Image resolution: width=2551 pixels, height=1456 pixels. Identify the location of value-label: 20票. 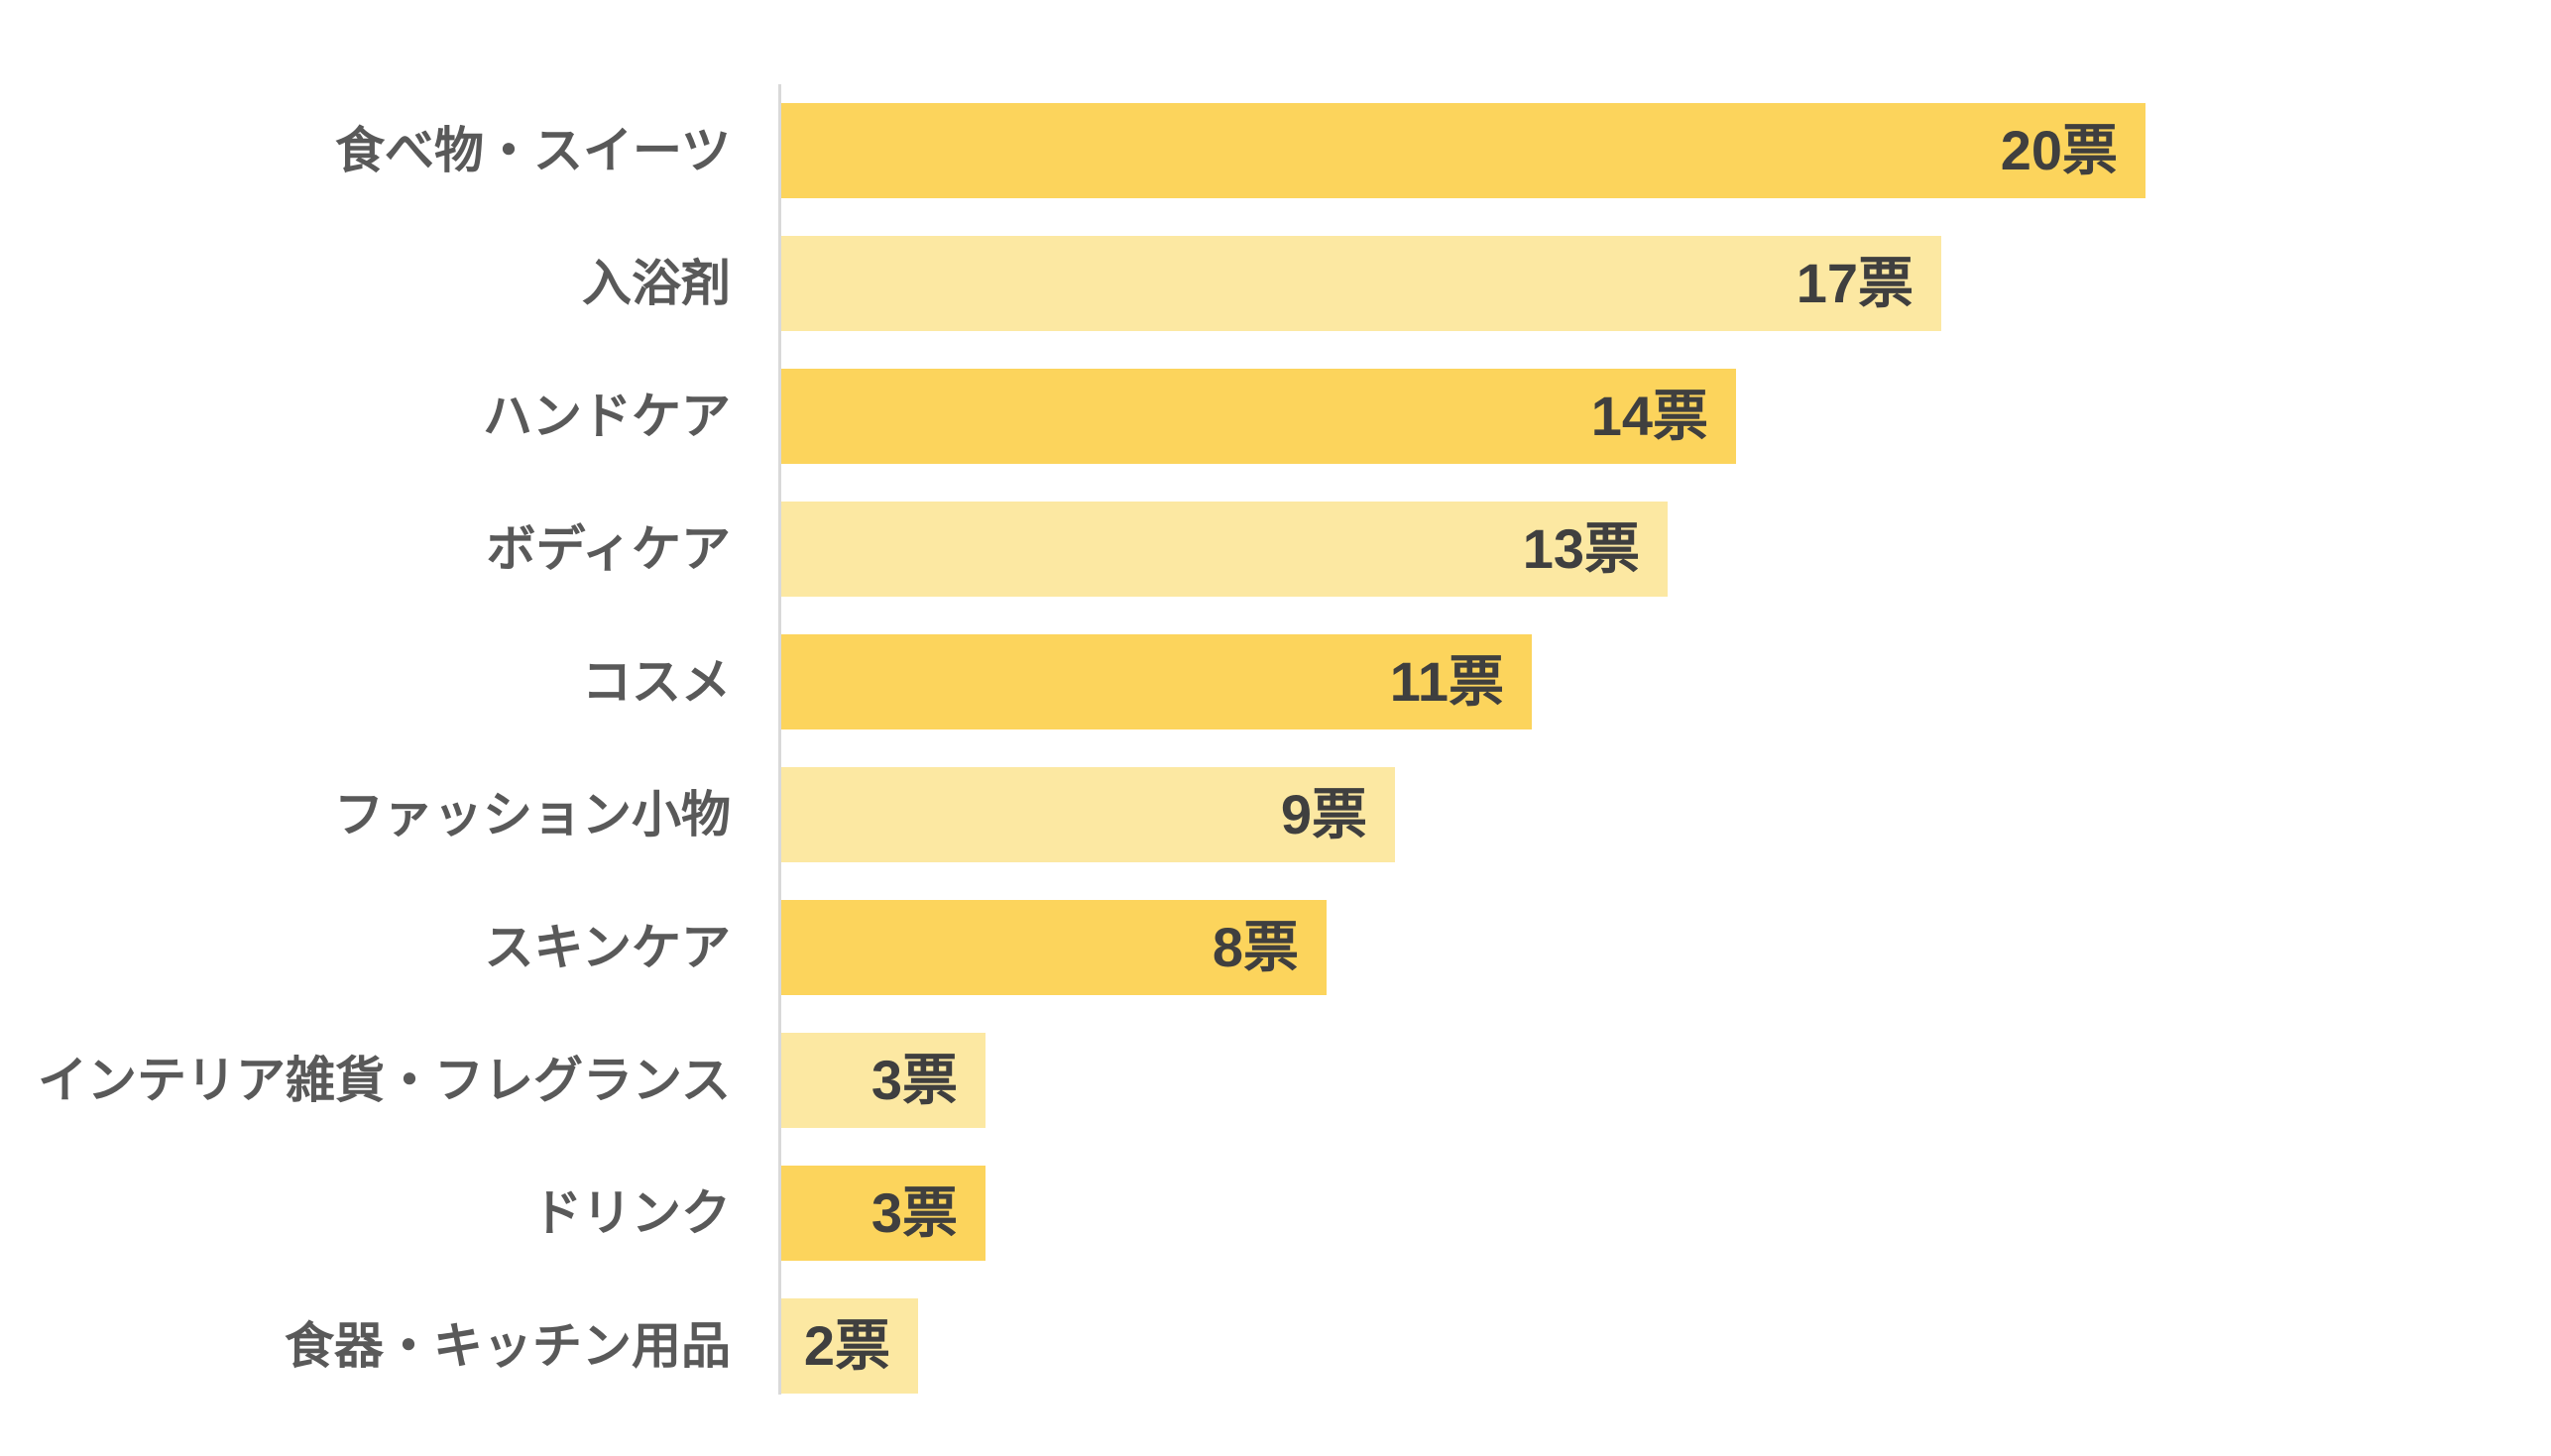
(2059, 150).